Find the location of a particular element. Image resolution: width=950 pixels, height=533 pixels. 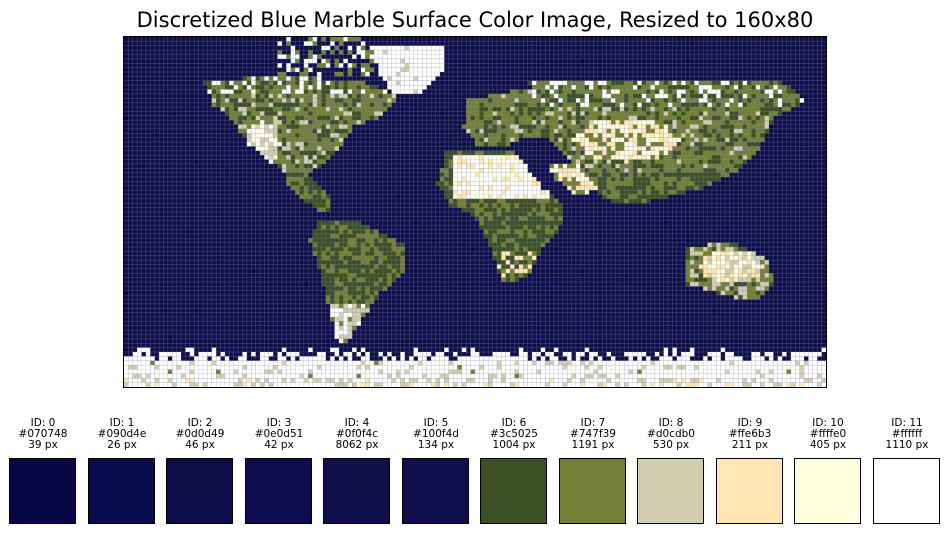

palette-entry: ID: 0 #070748 39 px is located at coordinates (44, 471).